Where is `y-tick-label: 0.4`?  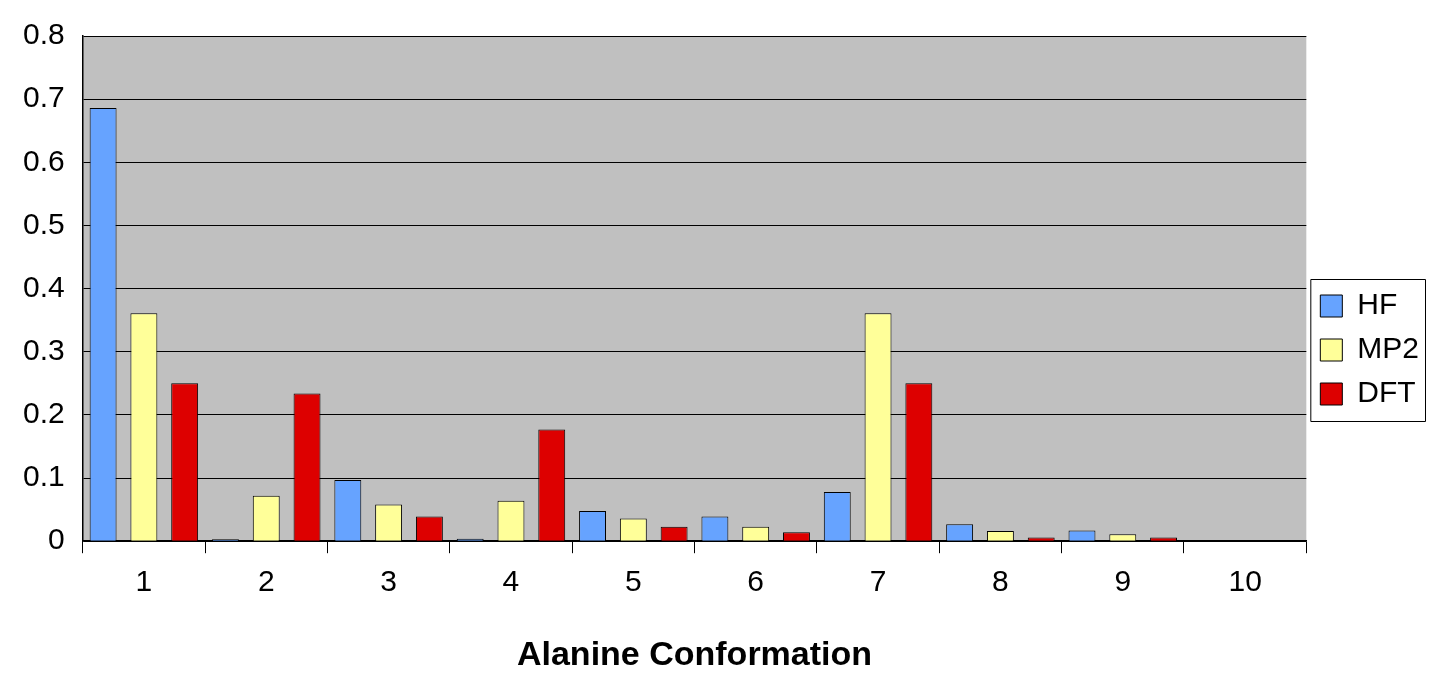
y-tick-label: 0.4 is located at coordinates (43, 286).